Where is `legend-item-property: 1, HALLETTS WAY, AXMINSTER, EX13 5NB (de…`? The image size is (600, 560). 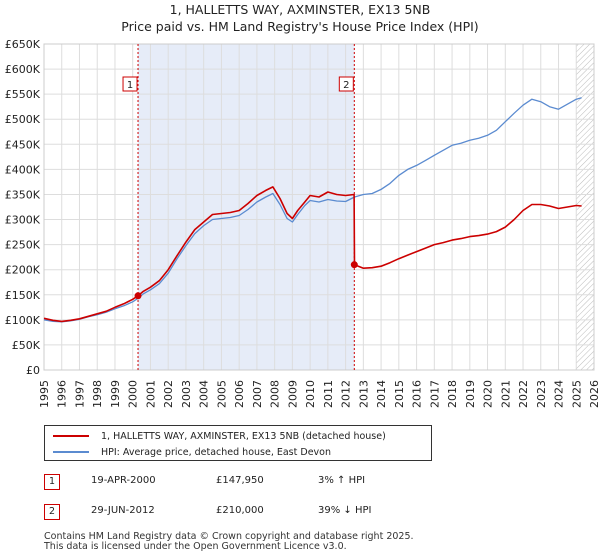
legend-item-property: 1, HALLETTS WAY, AXMINSTER, EX13 5NB (de… is located at coordinates (219, 436).